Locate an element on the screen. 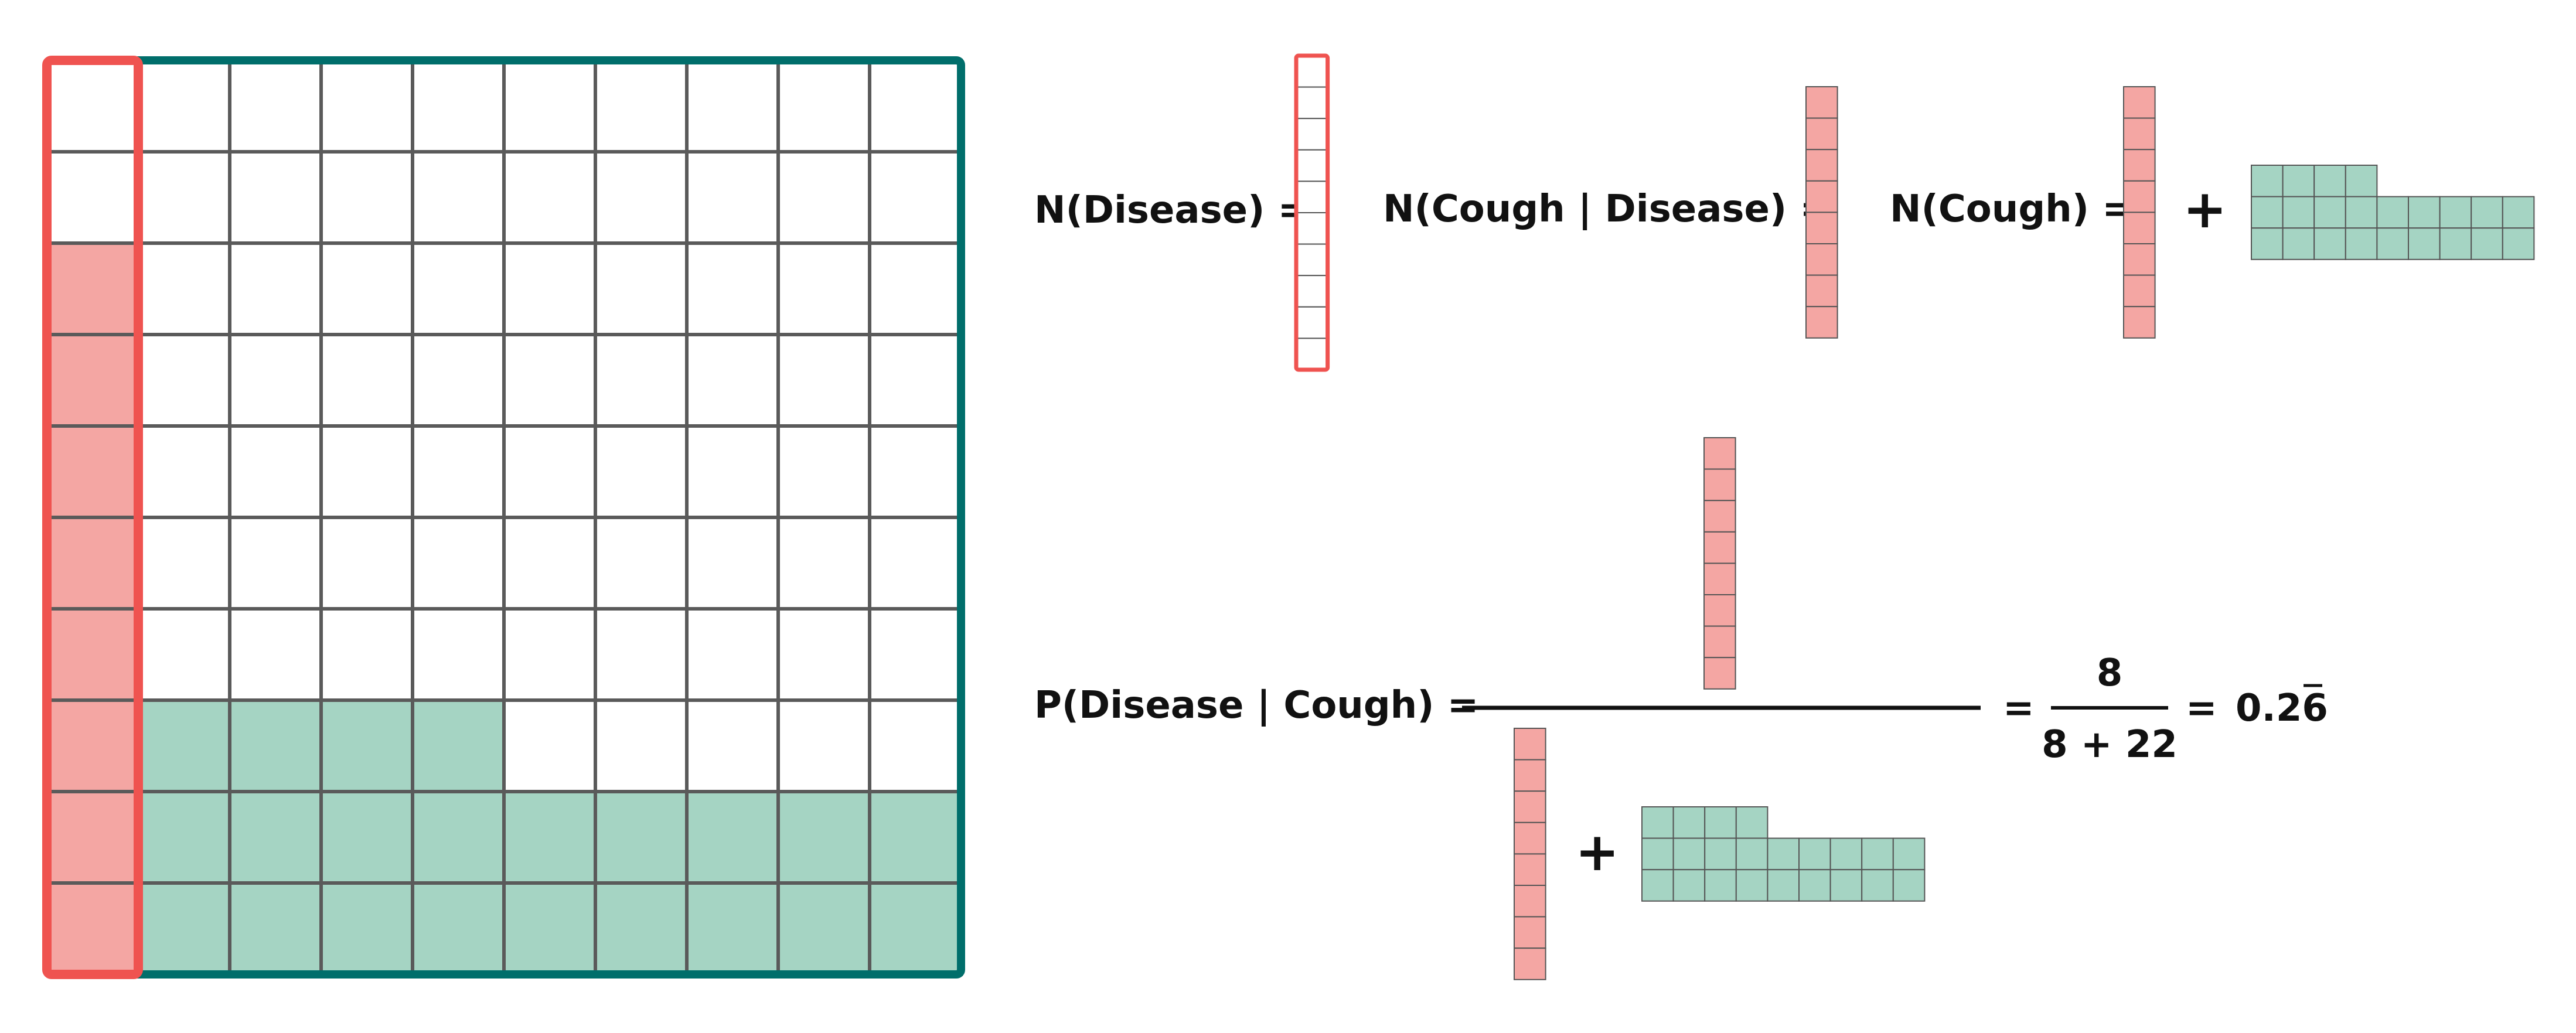 This screenshot has height=1033, width=2576. n-cough-no-disease-blocks is located at coordinates (2393, 212).